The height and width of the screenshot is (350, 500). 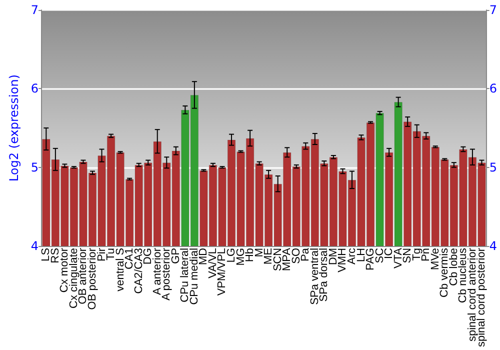 I want to click on y2-tick-label: 6, so click(x=493, y=89).